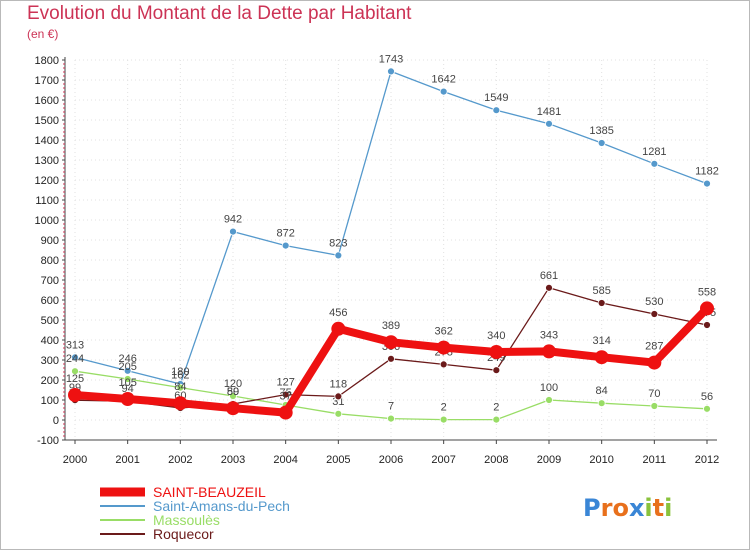  Describe the element at coordinates (127, 460) in the screenshot. I see `x-tick-label: 2001` at that location.